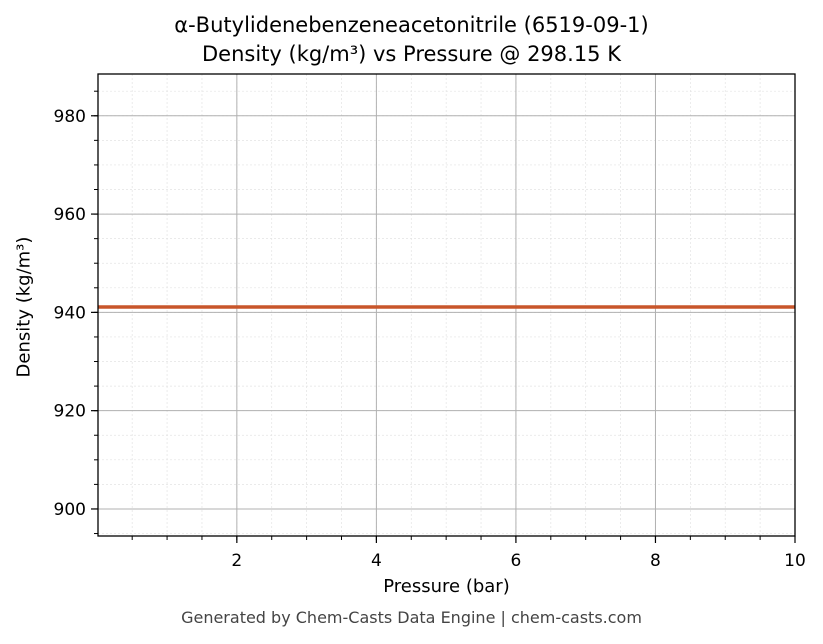 This screenshot has height=644, width=823. Describe the element at coordinates (70, 412) in the screenshot. I see `y-tick-label: 920` at that location.